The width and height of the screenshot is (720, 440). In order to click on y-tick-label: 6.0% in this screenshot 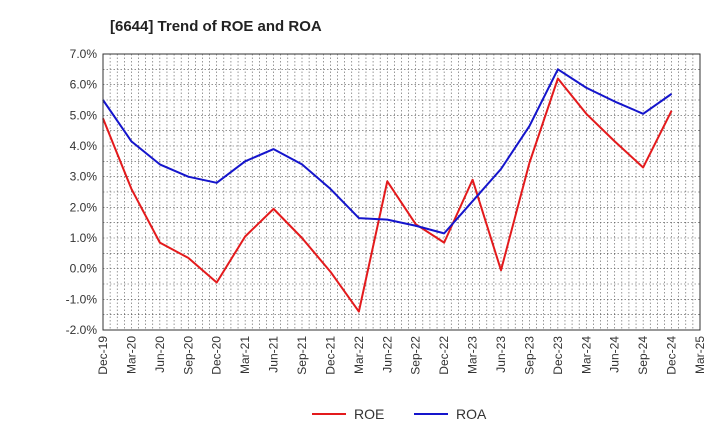, I will do `click(84, 85)`.